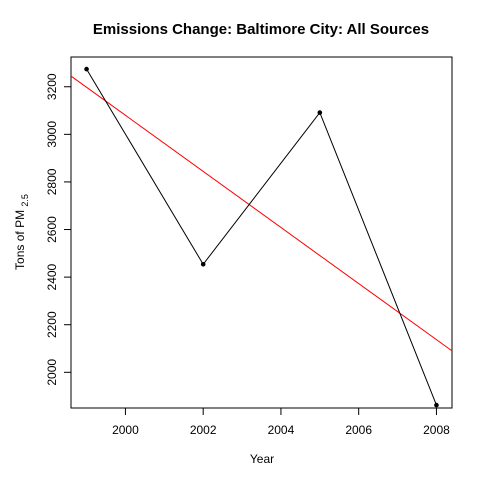 Image resolution: width=480 pixels, height=480 pixels. I want to click on y-axis-label-subscript: 2.5, so click(25, 200).